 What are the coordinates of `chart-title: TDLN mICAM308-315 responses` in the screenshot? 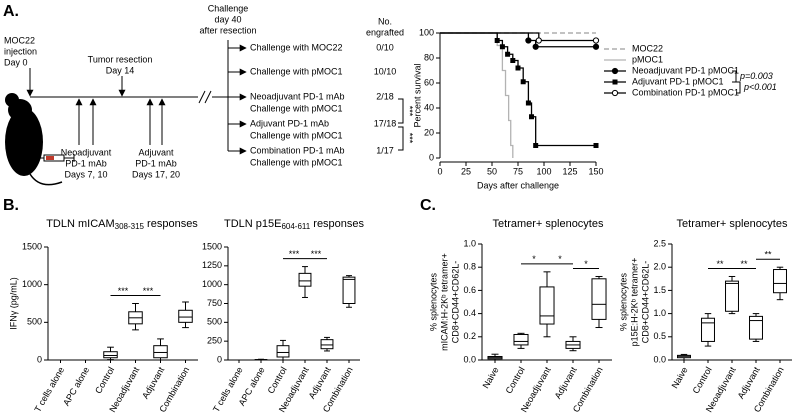 It's located at (122, 224).